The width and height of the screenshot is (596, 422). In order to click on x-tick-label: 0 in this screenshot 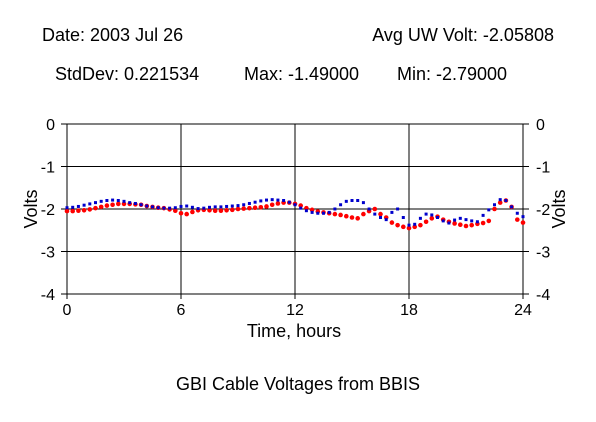, I will do `click(67, 310)`.